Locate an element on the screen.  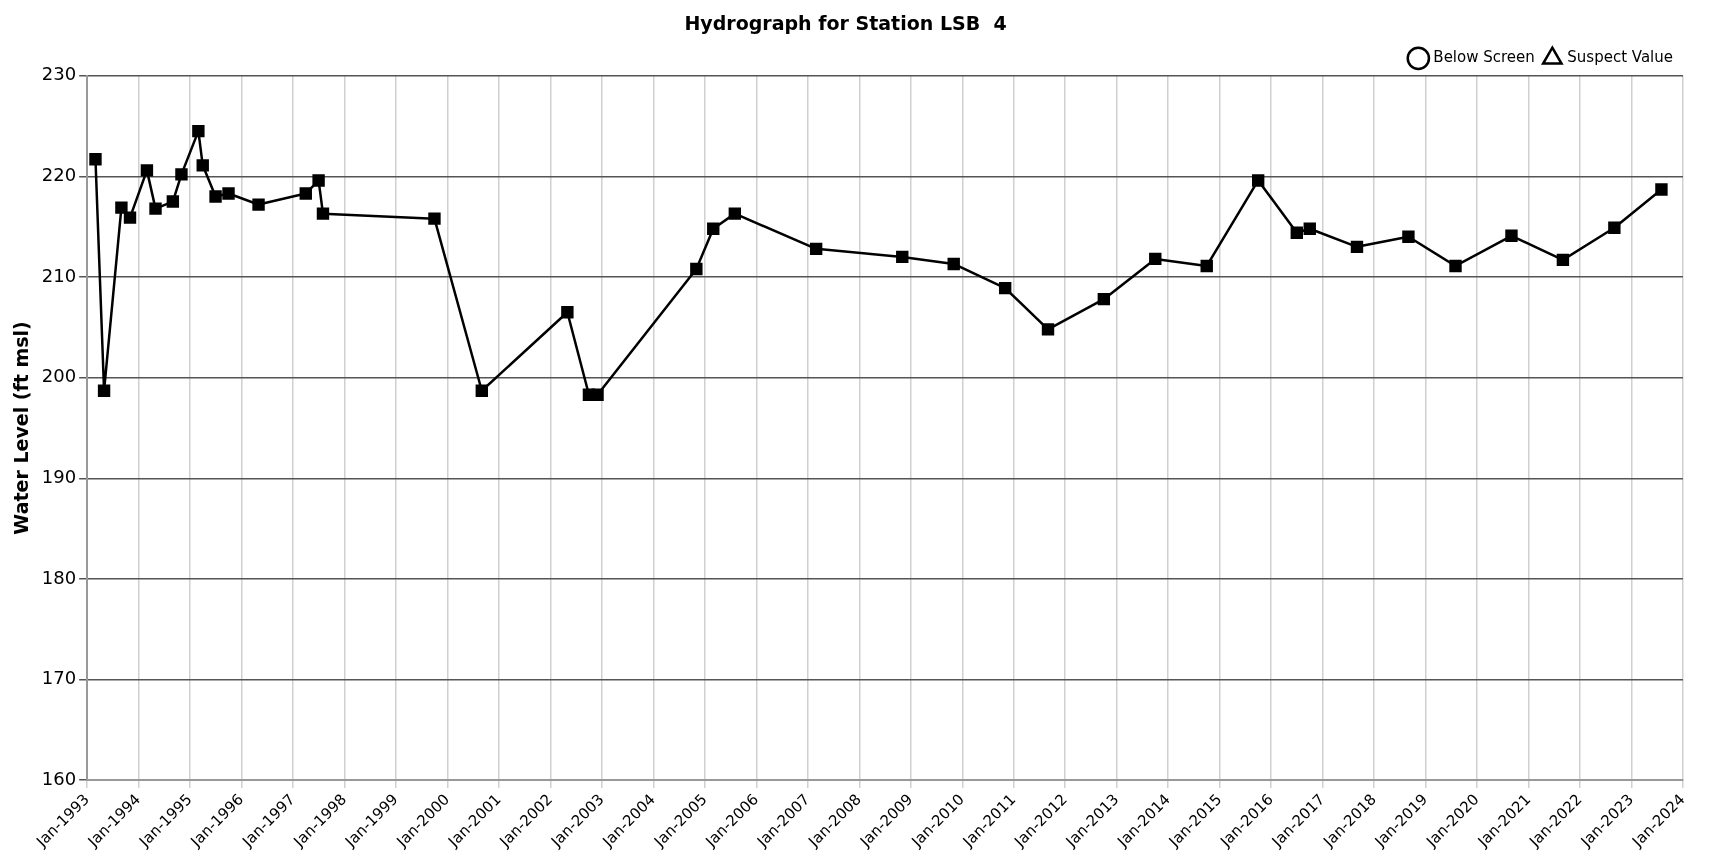
legend-label: Suspect Value is located at coordinates (1620, 57).